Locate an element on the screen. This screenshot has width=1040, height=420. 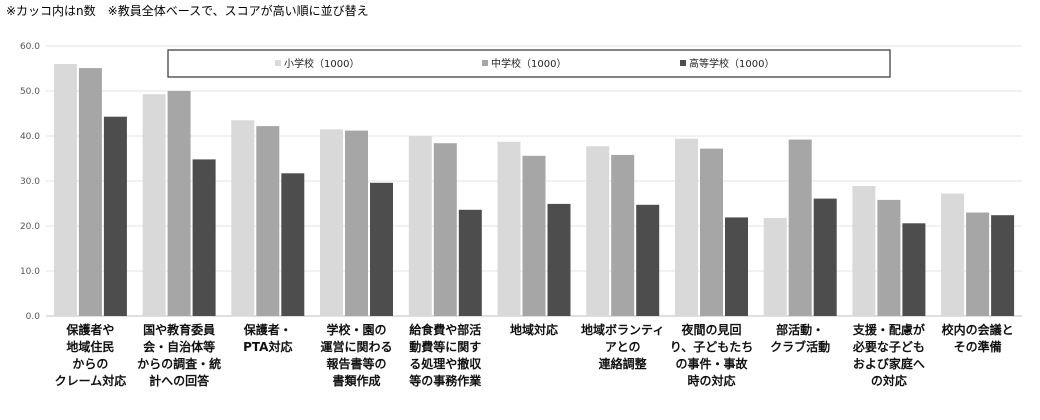
chart-note: ※カッコ内はn数 ※教員全体ベースで、スコアが高い順に並び替え is located at coordinates (187, 11).